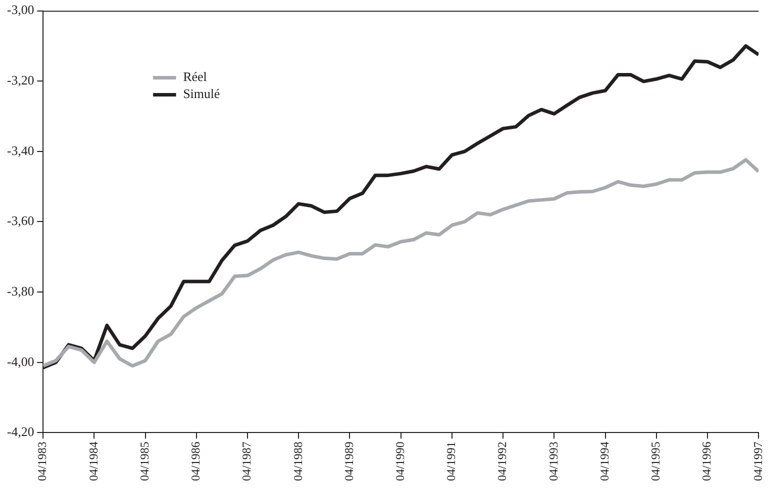 The width and height of the screenshot is (776, 488). Describe the element at coordinates (655, 462) in the screenshot. I see `x-tick-label: 04/1995` at that location.